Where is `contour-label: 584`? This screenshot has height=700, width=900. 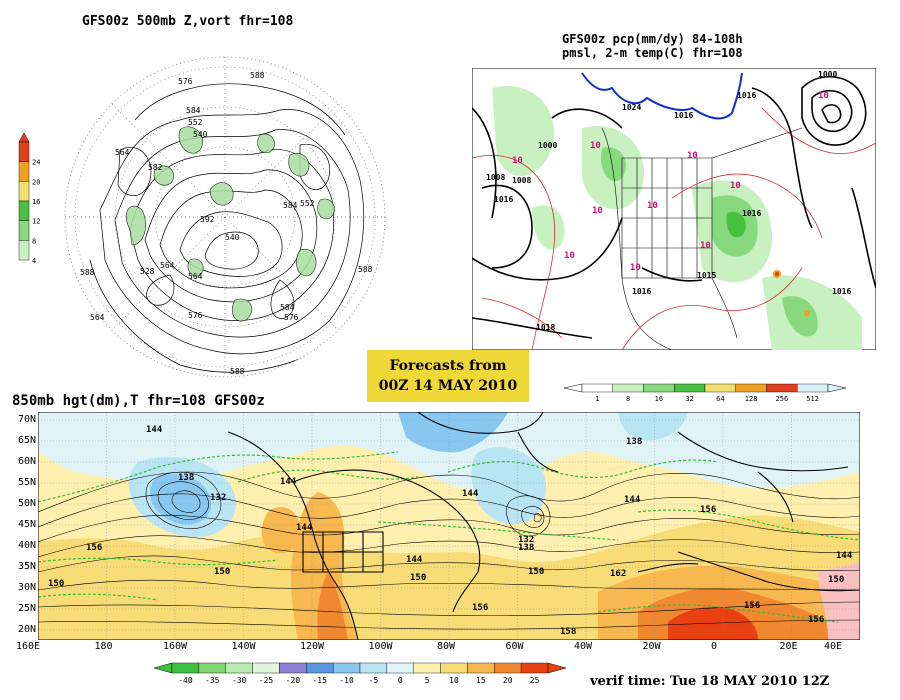
contour-label: 584 is located at coordinates (193, 110).